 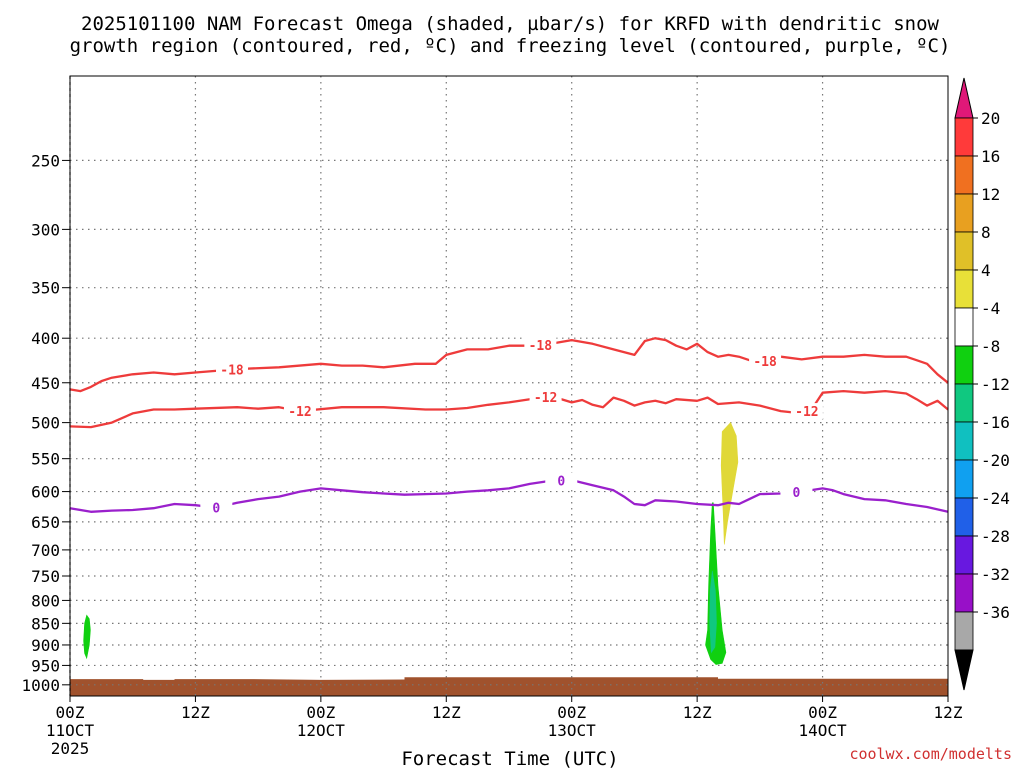 What do you see at coordinates (509, 758) in the screenshot?
I see `x-axis-title: Forecast Time (UTC)` at bounding box center [509, 758].